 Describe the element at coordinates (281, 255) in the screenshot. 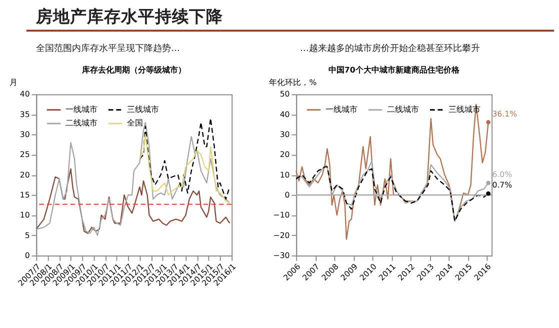

I see `y-tick-label: −30` at that location.